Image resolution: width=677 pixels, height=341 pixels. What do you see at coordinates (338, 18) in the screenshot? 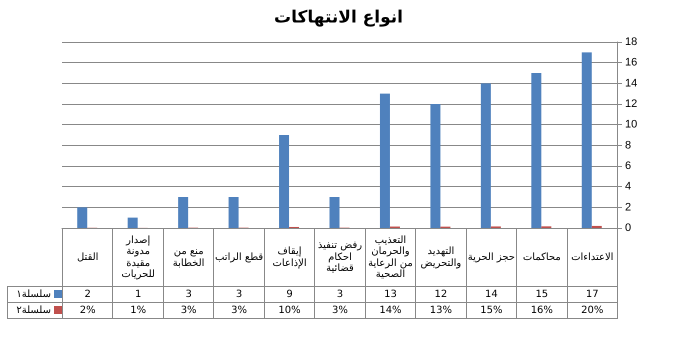
I see `chart-title: انواع الانتهاكات` at bounding box center [338, 18].